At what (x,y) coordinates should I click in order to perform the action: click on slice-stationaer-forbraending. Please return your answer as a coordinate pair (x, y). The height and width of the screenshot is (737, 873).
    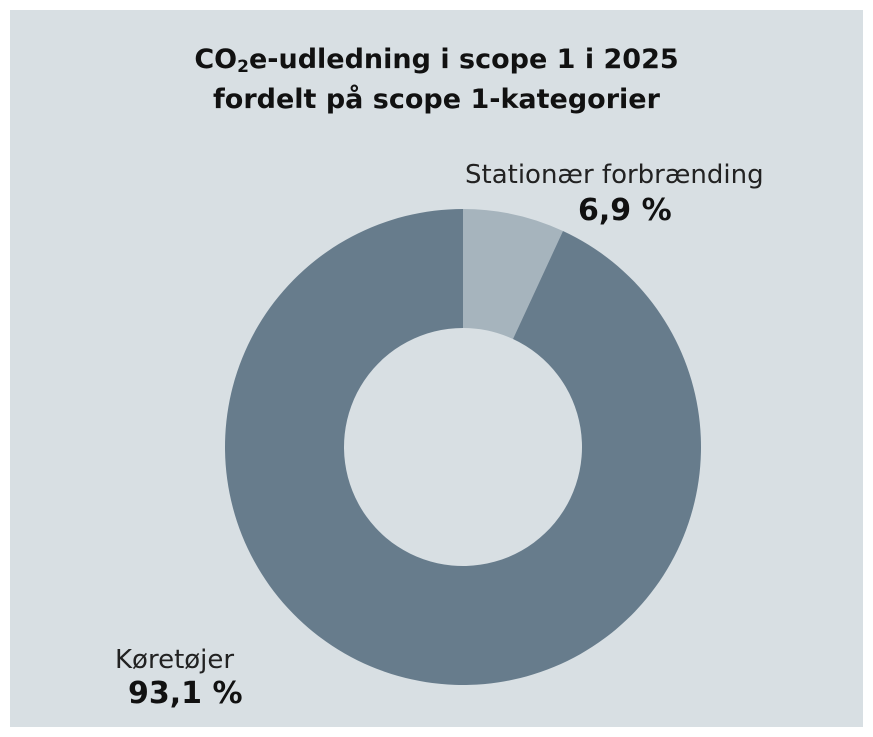
    Looking at the image, I should click on (513, 274).